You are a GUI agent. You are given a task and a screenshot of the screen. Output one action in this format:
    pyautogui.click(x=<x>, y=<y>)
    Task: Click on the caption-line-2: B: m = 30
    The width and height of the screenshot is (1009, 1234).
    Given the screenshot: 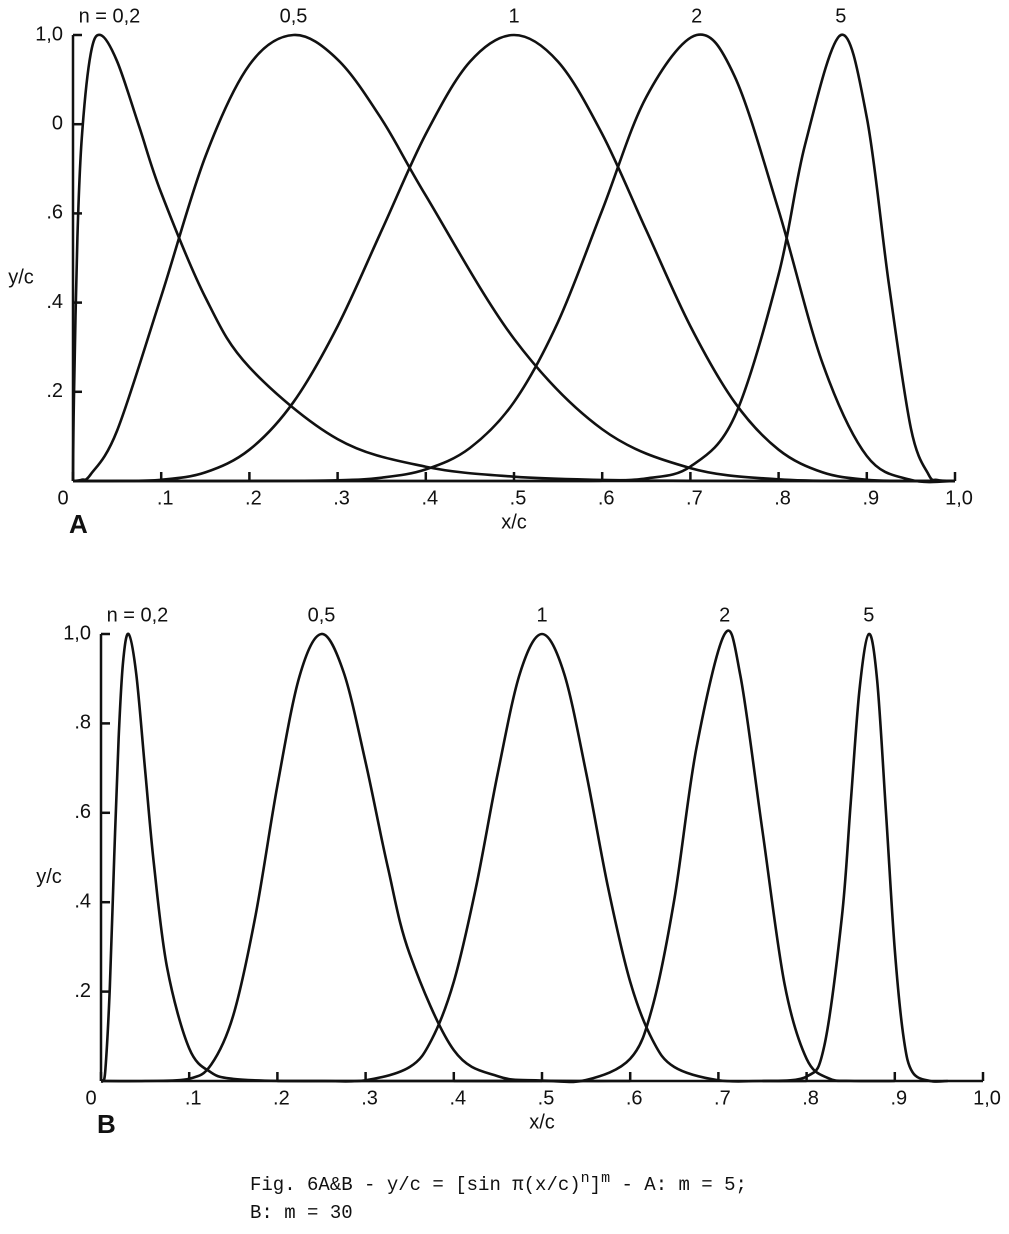 What is the action you would take?
    pyautogui.click(x=301, y=1213)
    